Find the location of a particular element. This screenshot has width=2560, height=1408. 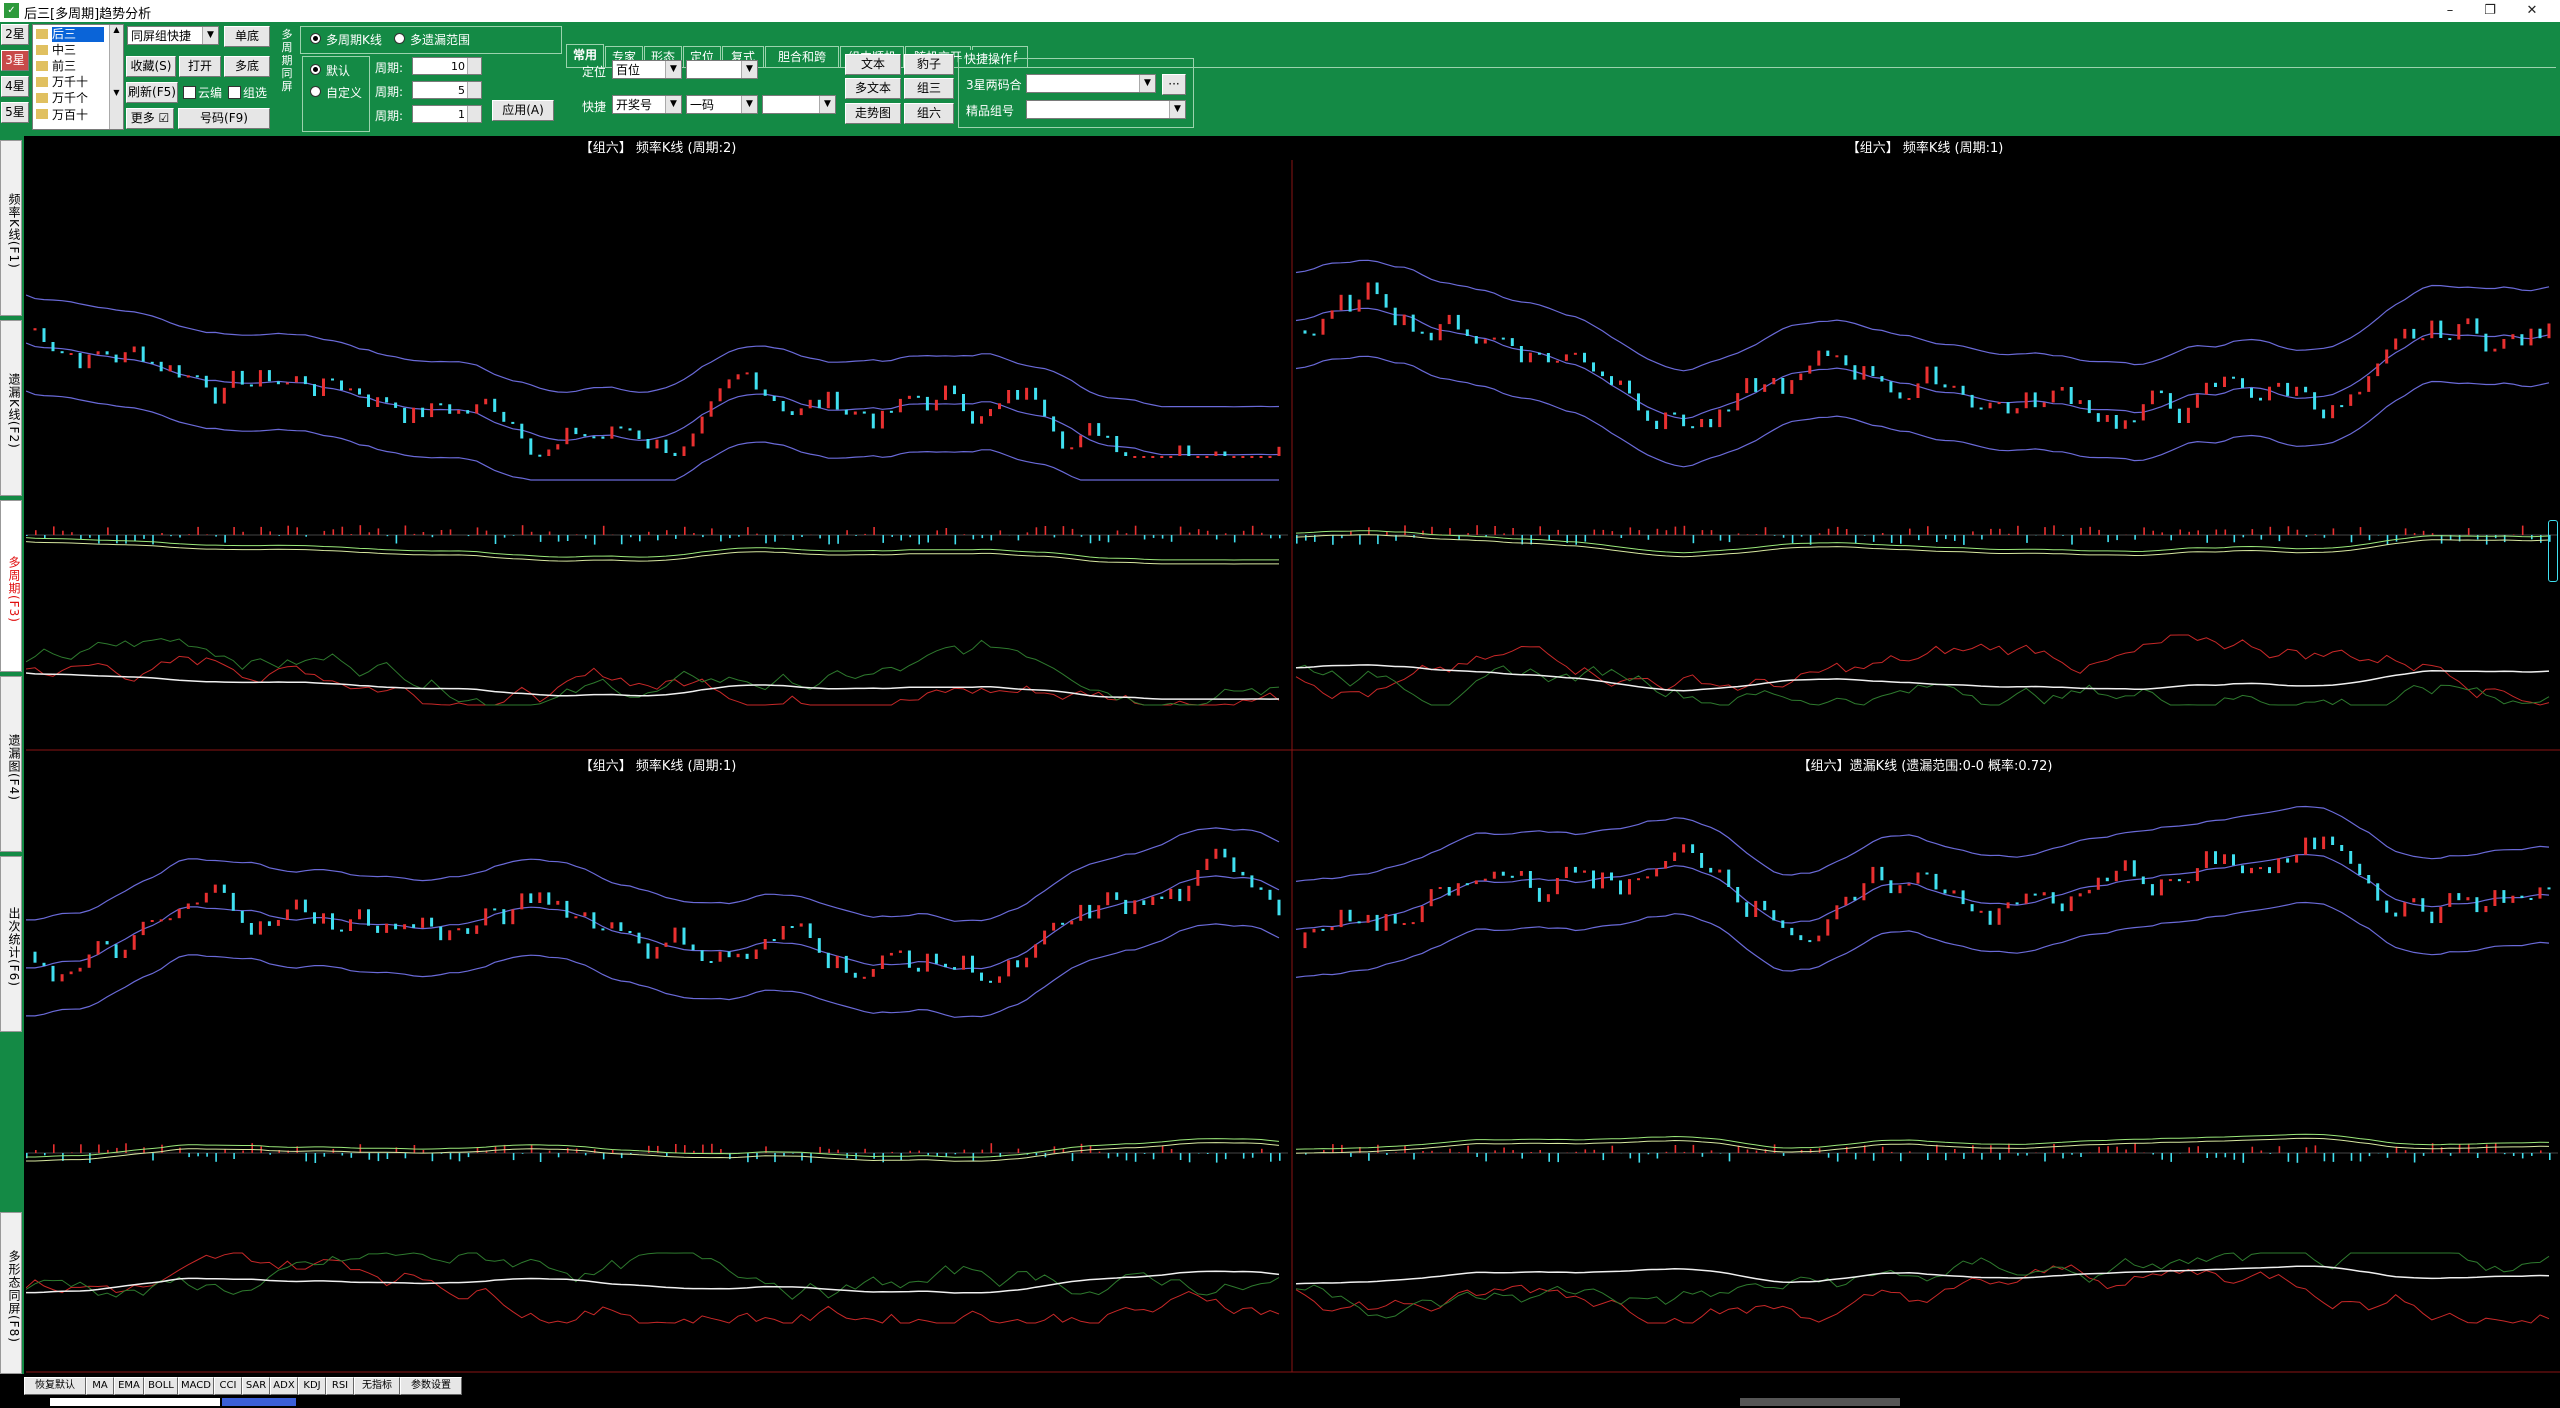

trend-button: 走势图 is located at coordinates (873, 113).